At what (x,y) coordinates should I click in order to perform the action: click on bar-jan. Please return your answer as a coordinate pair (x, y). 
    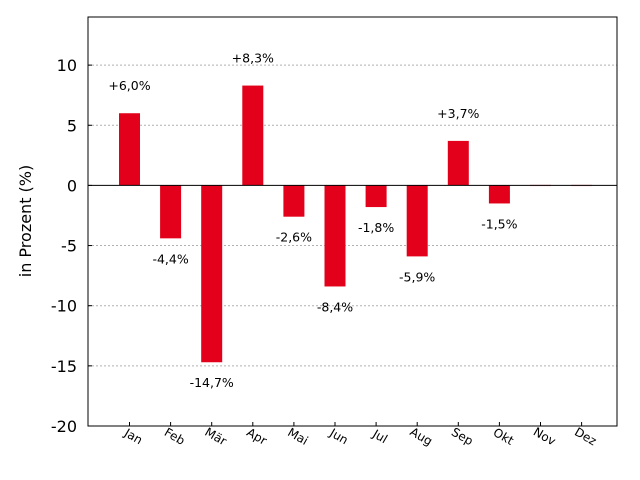
    Looking at the image, I should click on (129, 149).